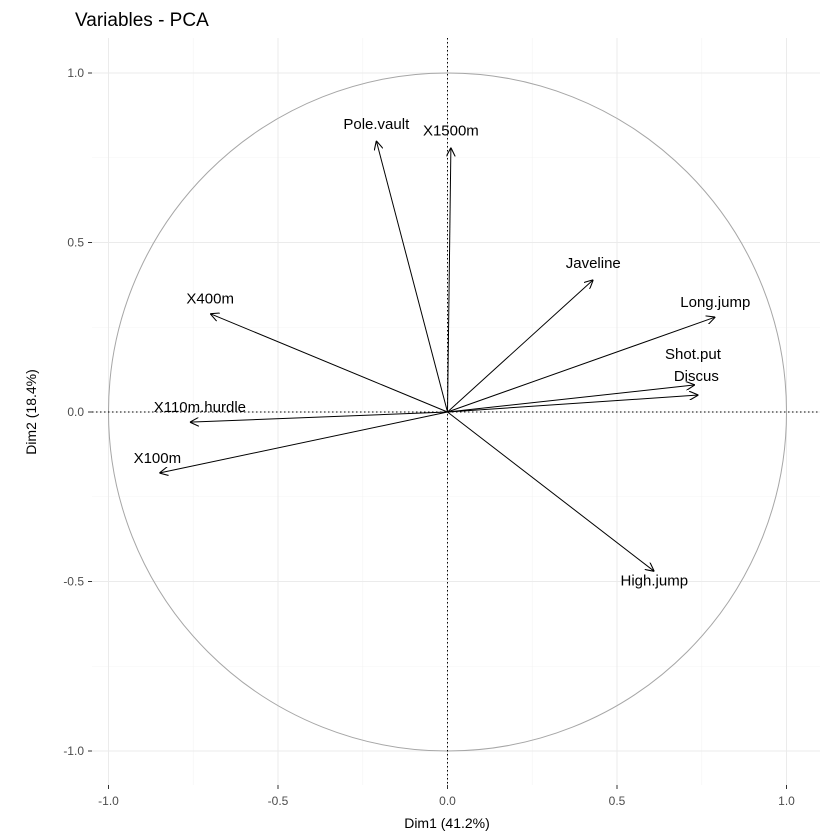 This screenshot has height=840, width=840. I want to click on y-tick-label: 1.0, so click(75, 73).